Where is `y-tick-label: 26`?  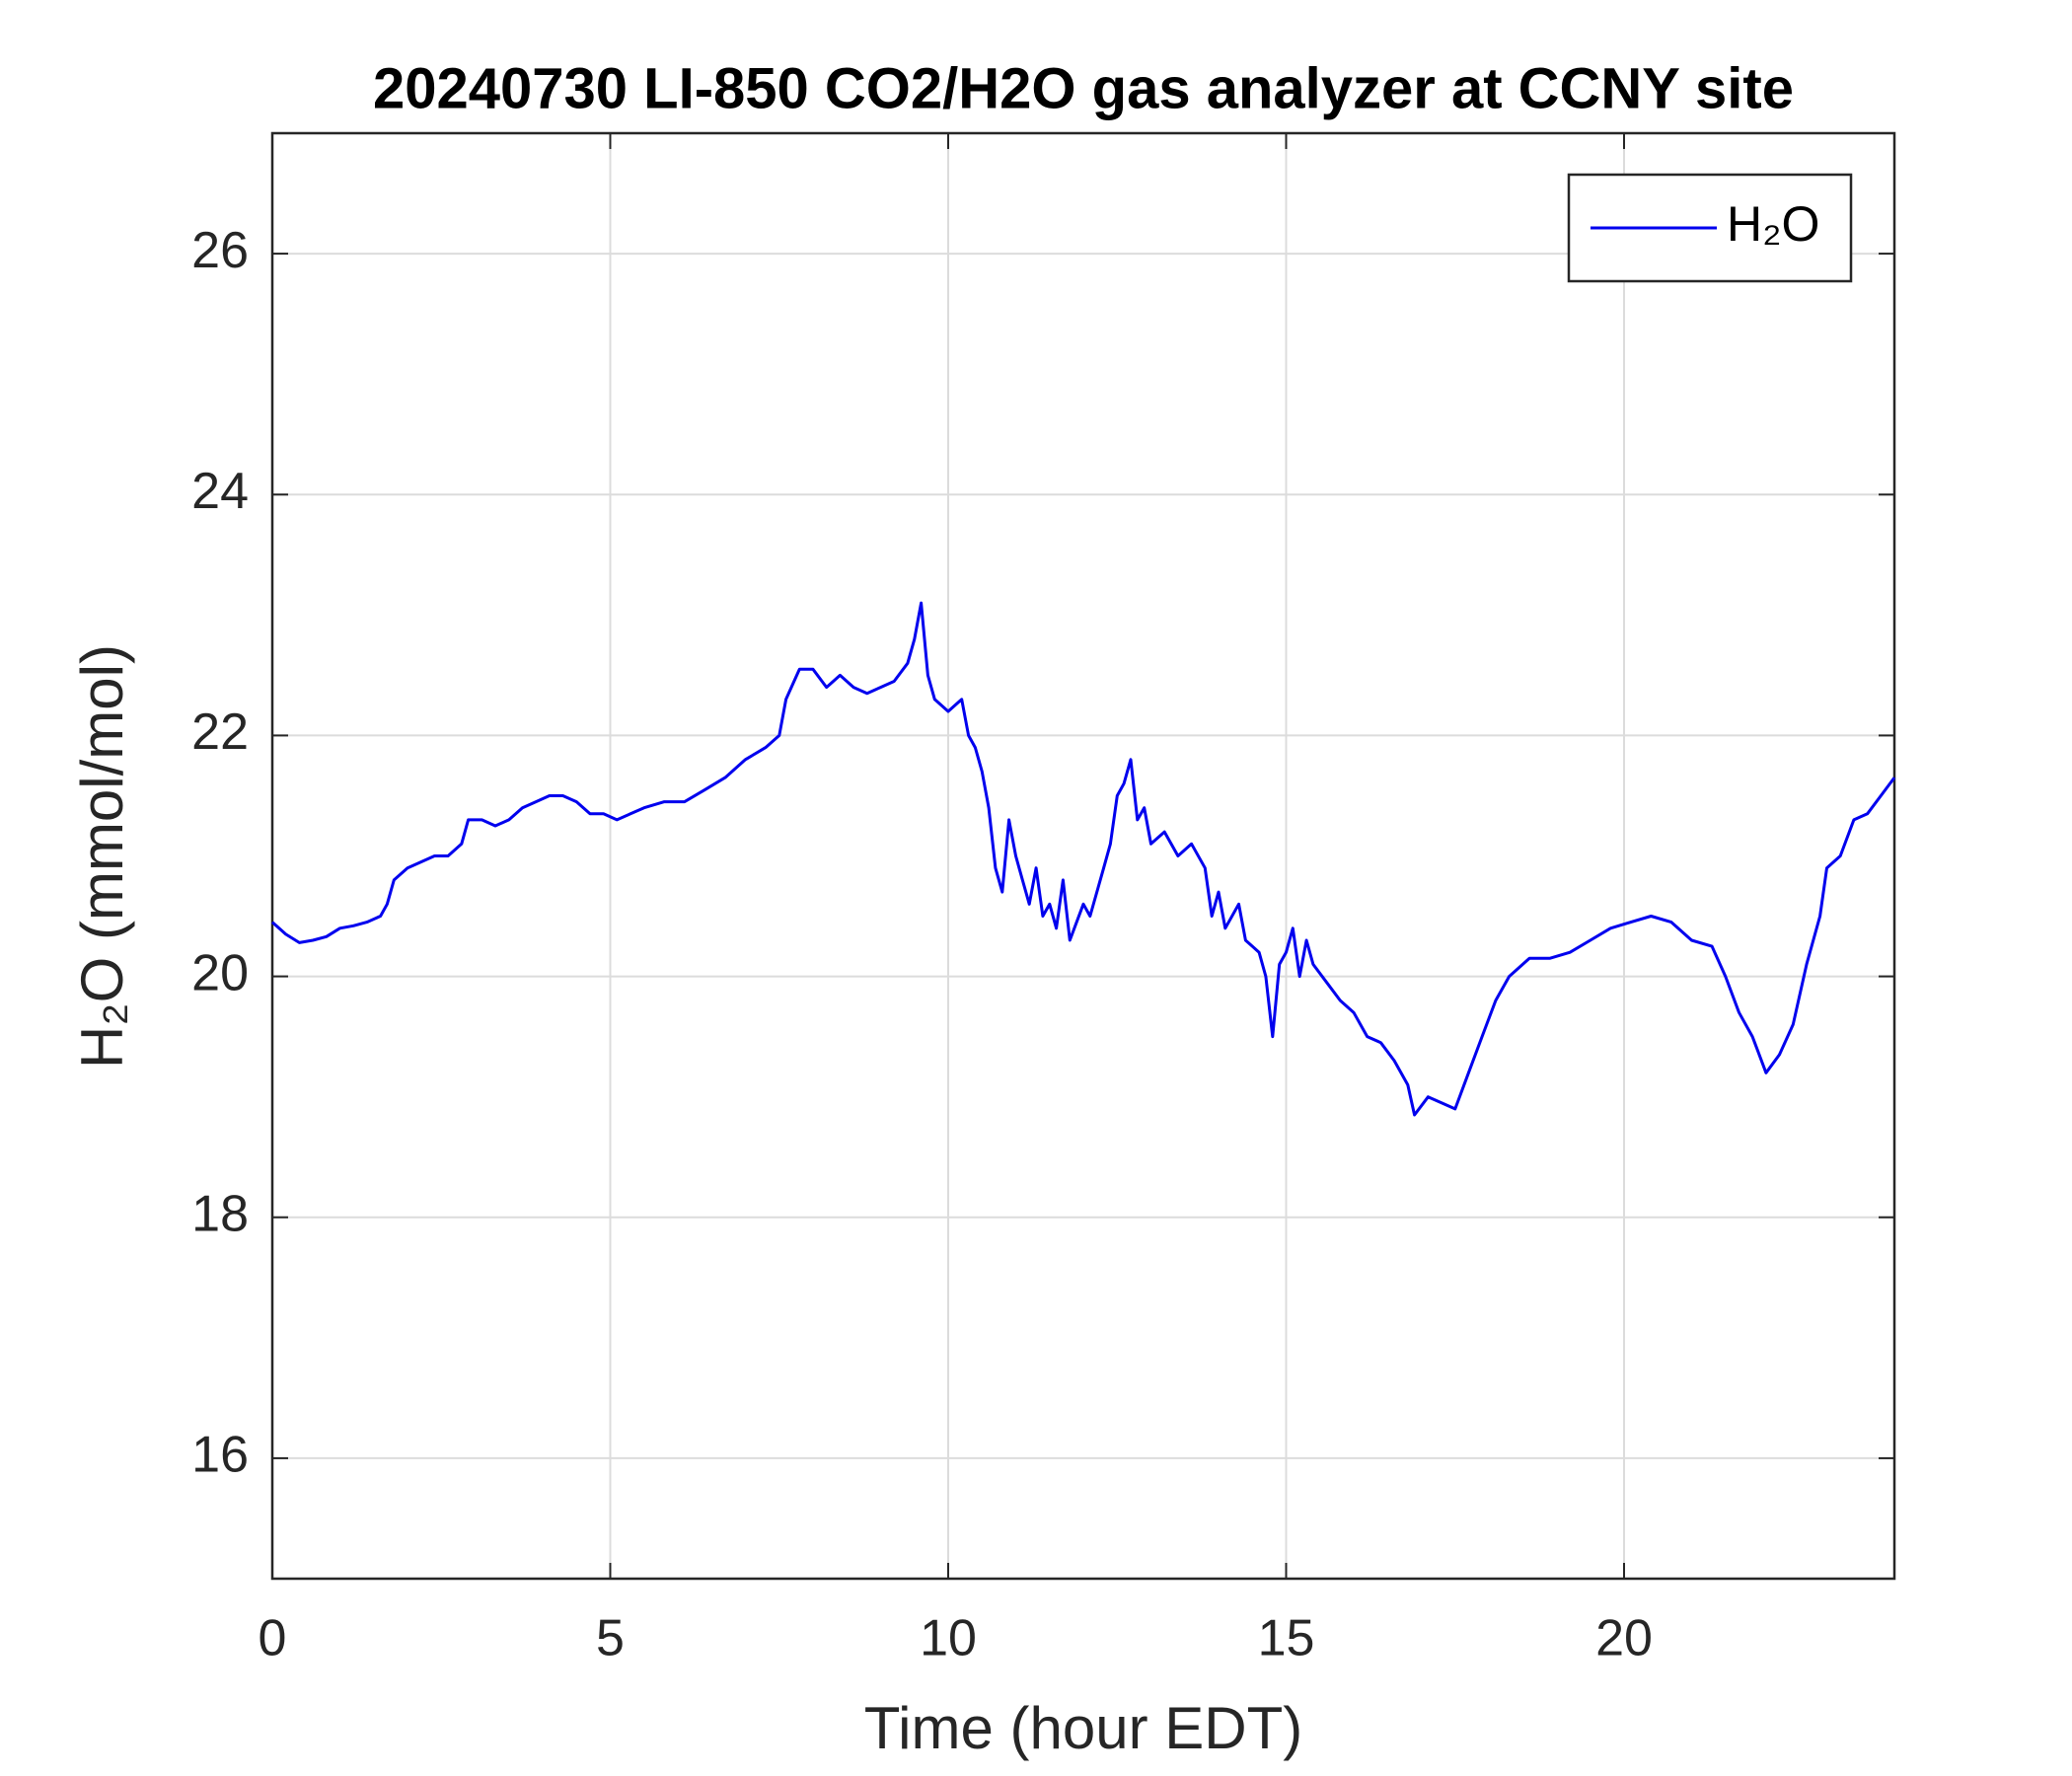 y-tick-label: 26 is located at coordinates (220, 251).